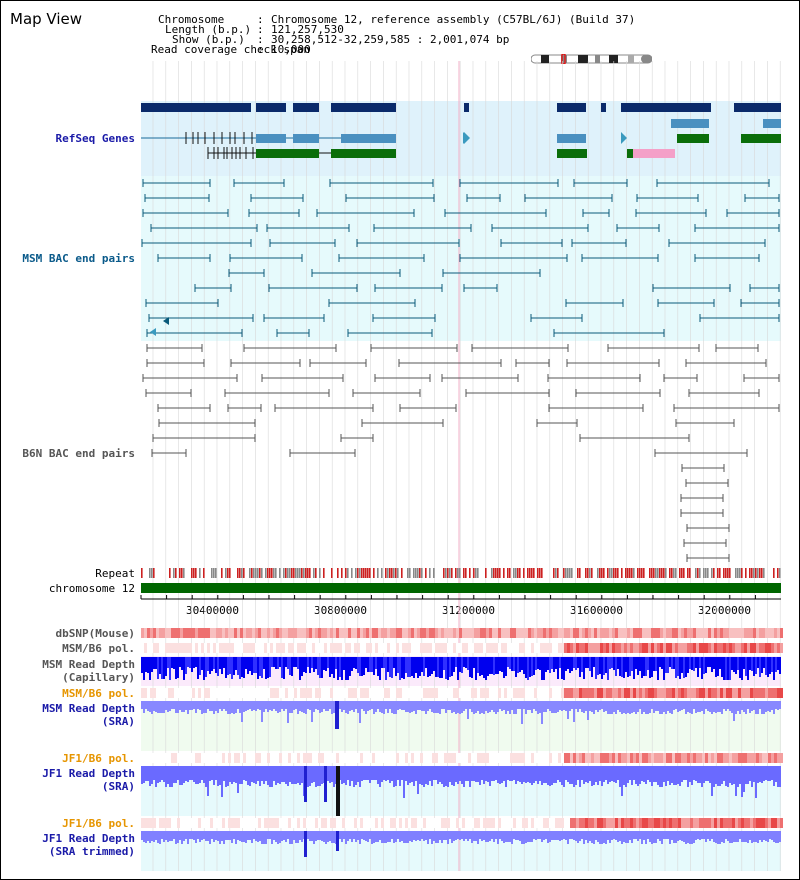 This screenshot has height=880, width=800. What do you see at coordinates (230, 49) in the screenshot?
I see `span-label: Read coverage check span` at bounding box center [230, 49].